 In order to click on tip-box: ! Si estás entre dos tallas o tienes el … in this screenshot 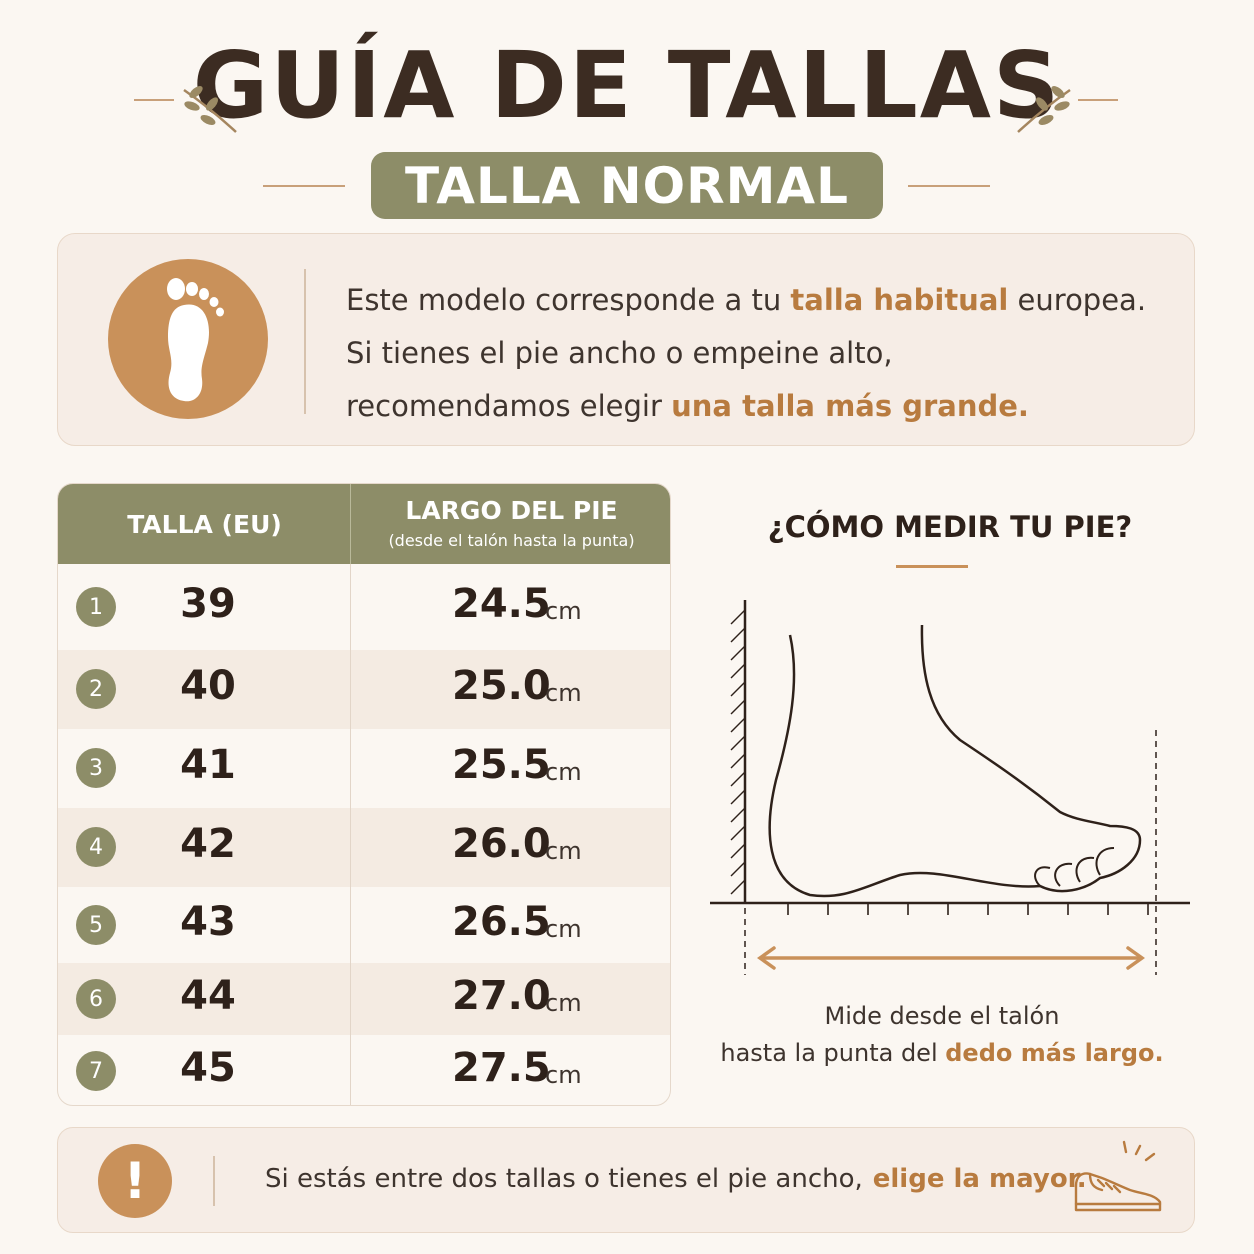, I will do `click(626, 1180)`.